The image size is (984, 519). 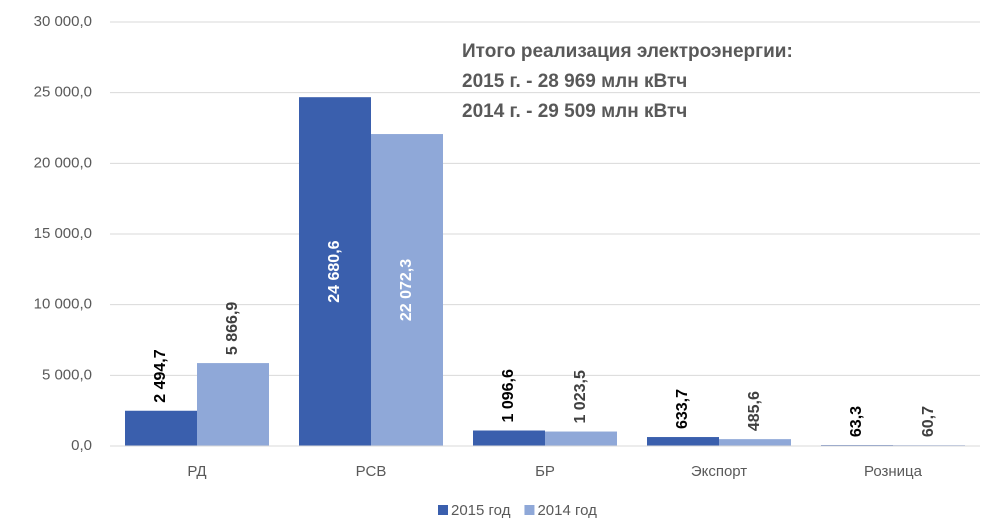 I want to click on data-label: 22 072,3, so click(x=406, y=290).